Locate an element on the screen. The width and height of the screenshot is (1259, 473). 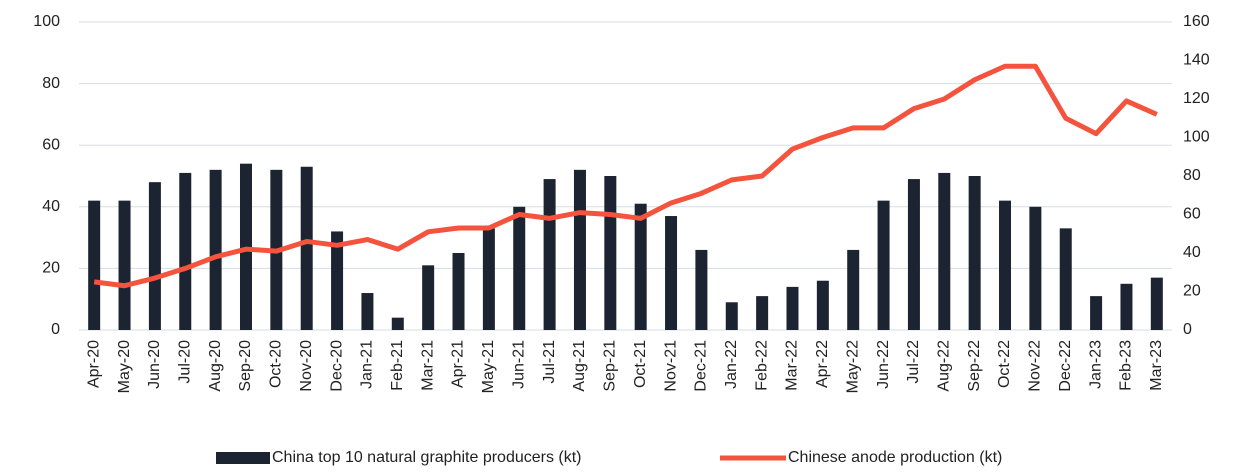
x-tick-label: Dec-20 is located at coordinates (336, 366).